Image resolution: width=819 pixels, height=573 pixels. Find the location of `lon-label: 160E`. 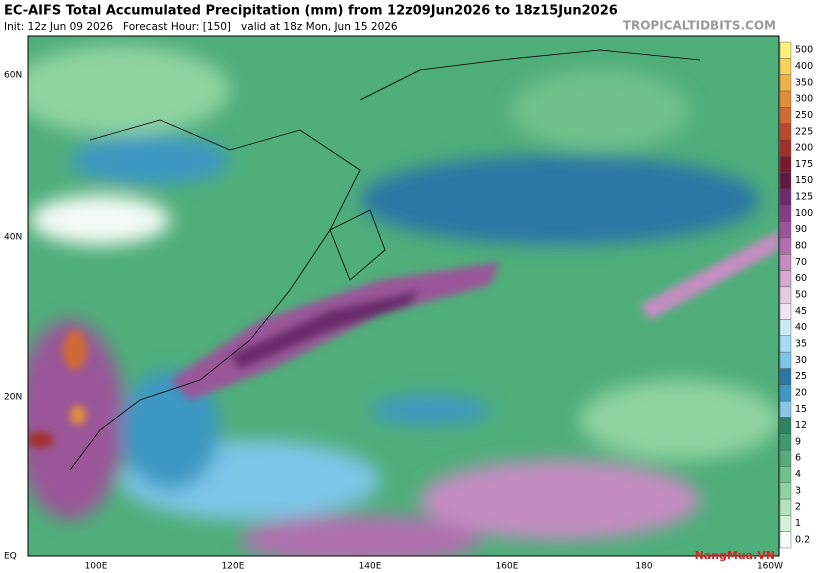

lon-label: 160E is located at coordinates (507, 567).